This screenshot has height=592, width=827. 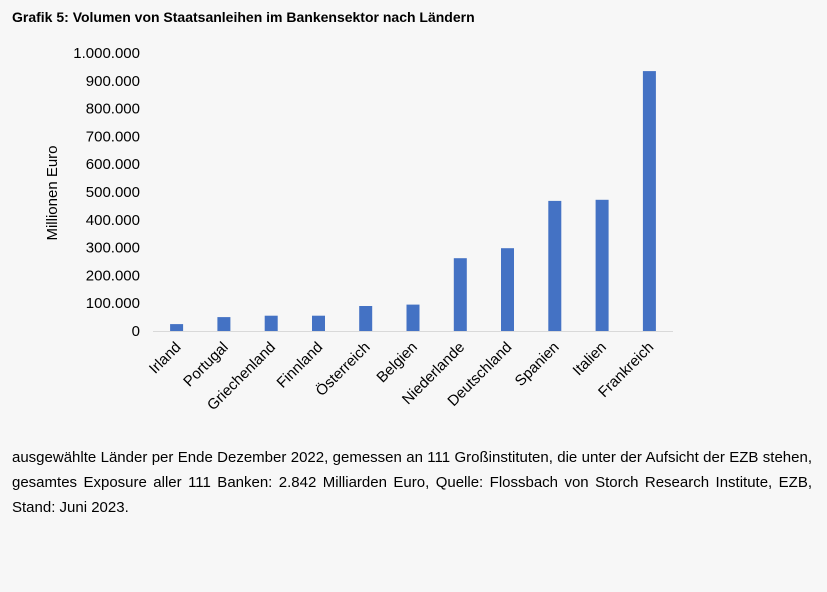 I want to click on y-tick-label: 900.000, so click(x=113, y=81).